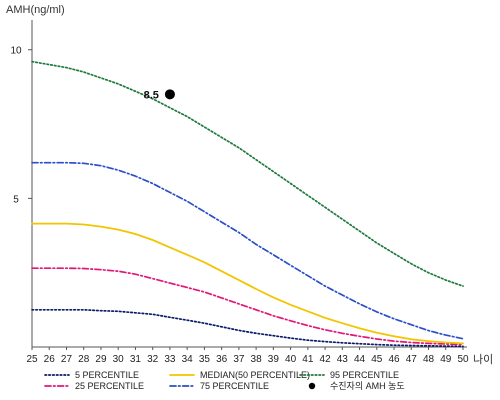 Image resolution: width=500 pixels, height=400 pixels. I want to click on x-tick-label: 39, so click(274, 359).